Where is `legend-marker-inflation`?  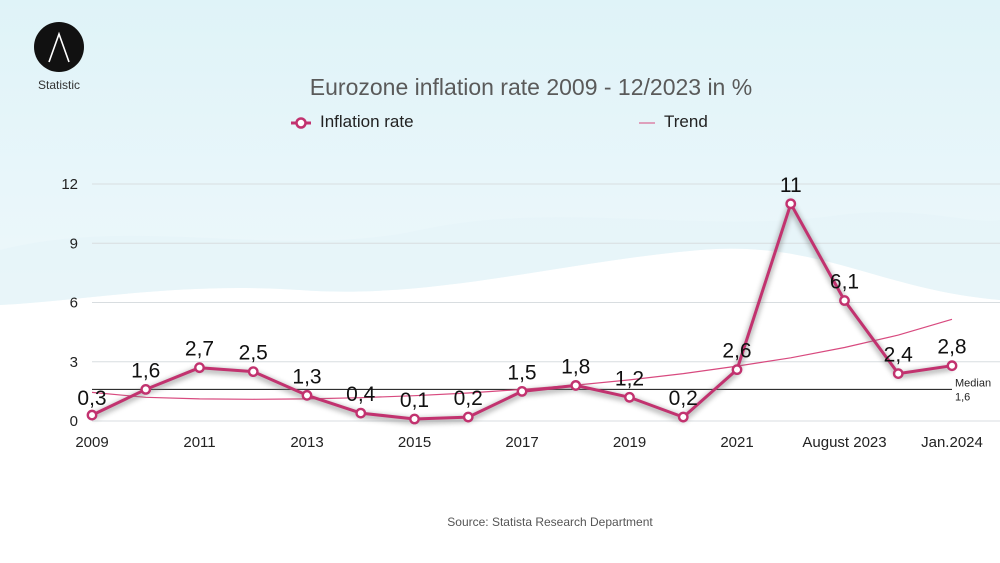
legend-marker-inflation is located at coordinates (301, 122).